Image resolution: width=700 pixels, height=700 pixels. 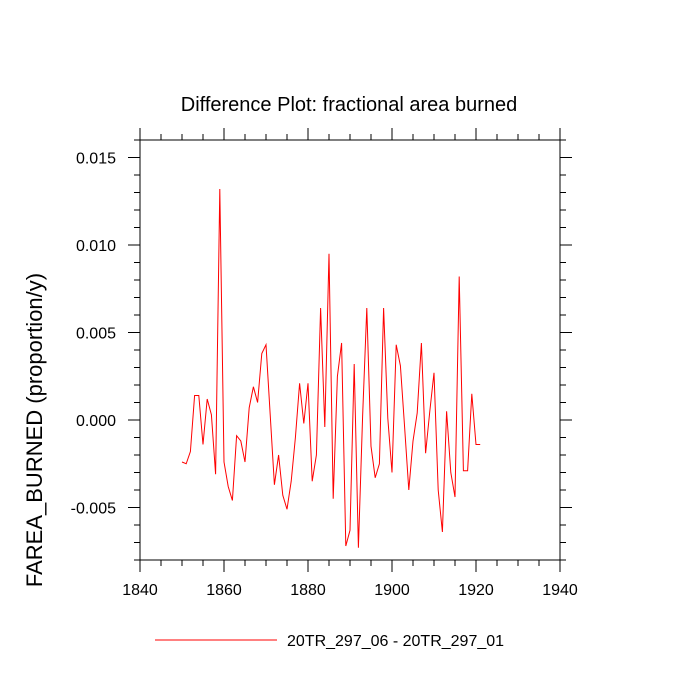 What do you see at coordinates (392, 590) in the screenshot?
I see `x-tick-label: 1900` at bounding box center [392, 590].